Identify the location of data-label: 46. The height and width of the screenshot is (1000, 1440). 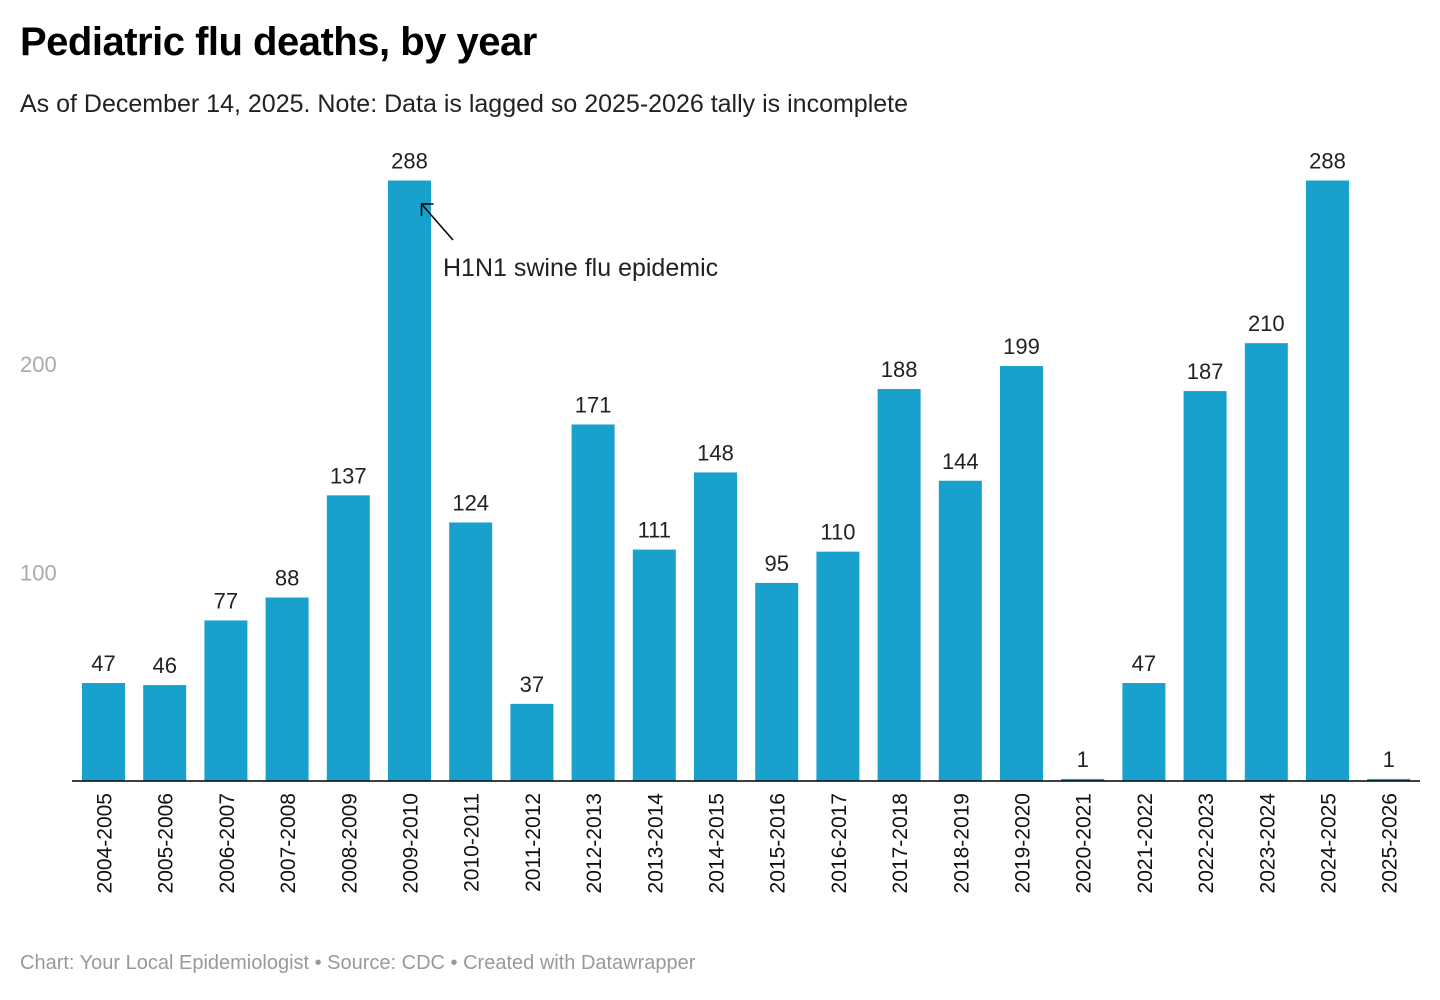
(164, 665).